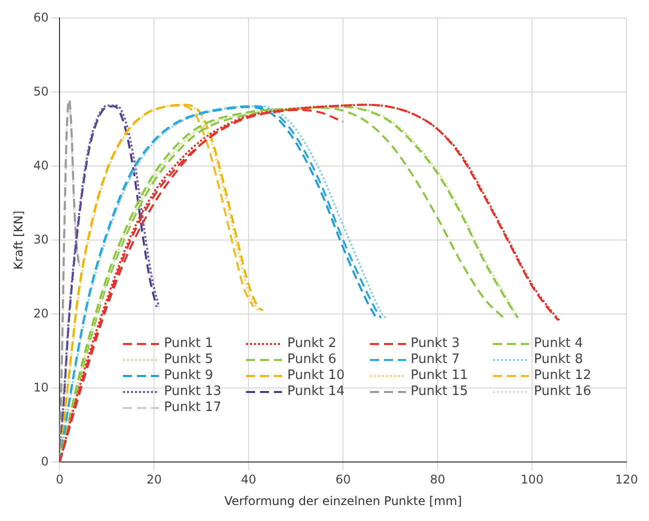  Describe the element at coordinates (41, 17) in the screenshot. I see `y-tick-label: 60` at that location.